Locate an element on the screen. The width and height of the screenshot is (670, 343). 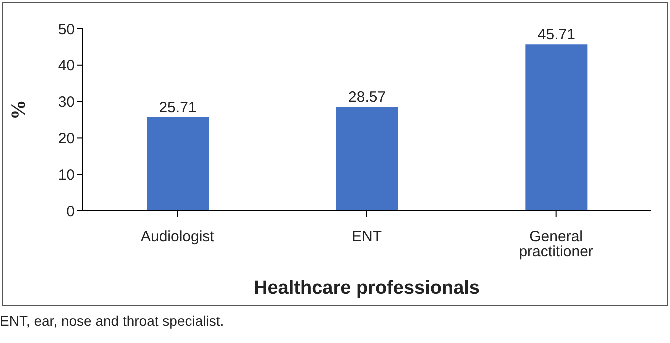
data-label: 45.71 is located at coordinates (557, 35).